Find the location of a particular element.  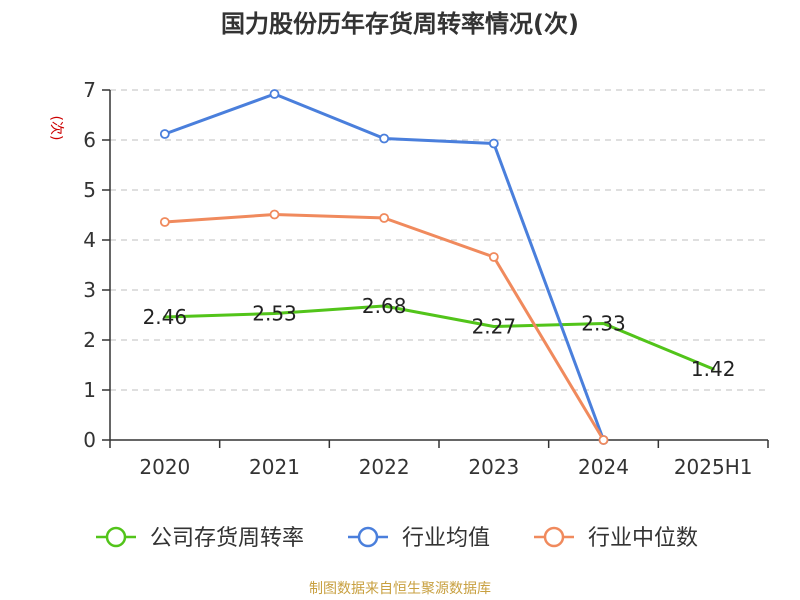

data-label: 2.33 is located at coordinates (603, 324).